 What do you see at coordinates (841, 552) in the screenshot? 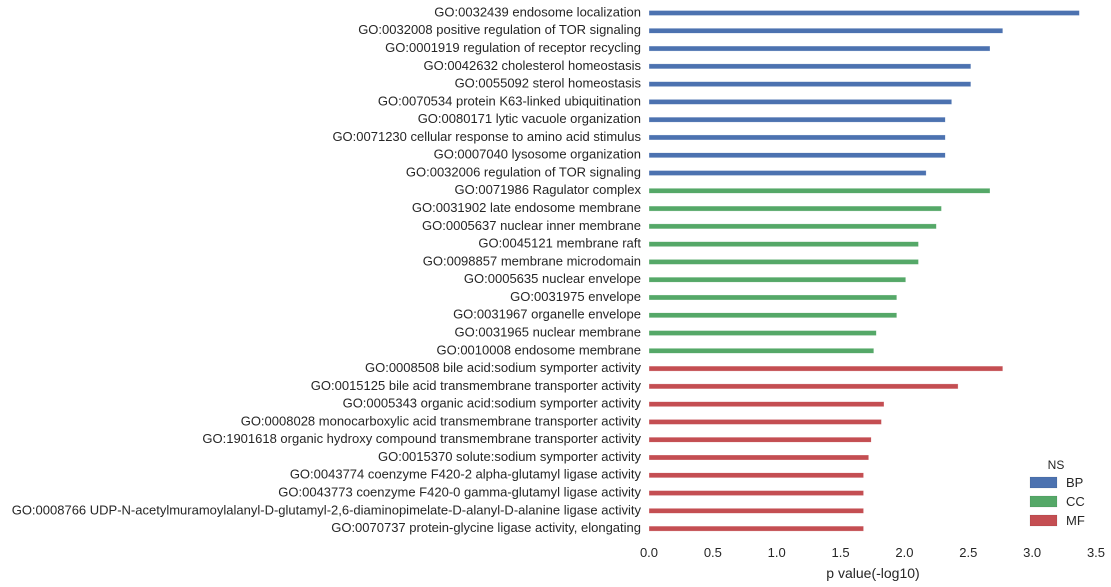
I see `x-tick-label: 1.5` at bounding box center [841, 552].